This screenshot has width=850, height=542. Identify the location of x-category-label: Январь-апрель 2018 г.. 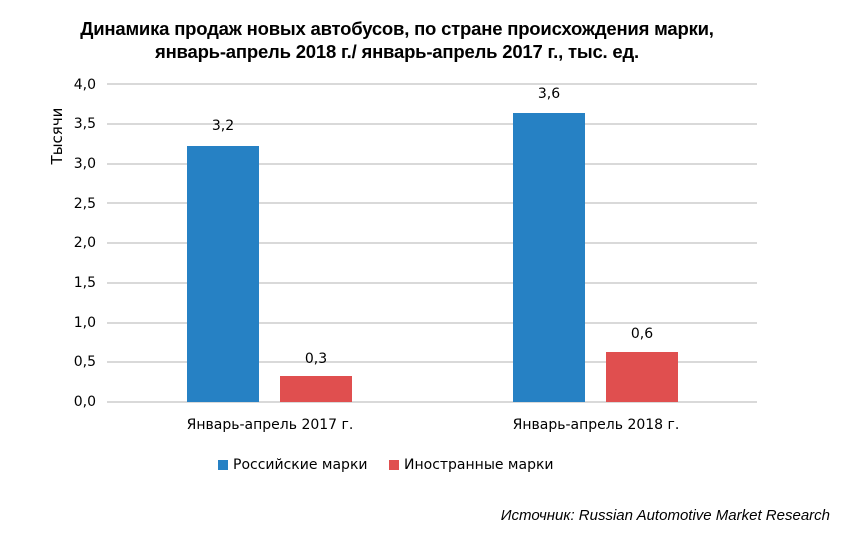
(596, 425).